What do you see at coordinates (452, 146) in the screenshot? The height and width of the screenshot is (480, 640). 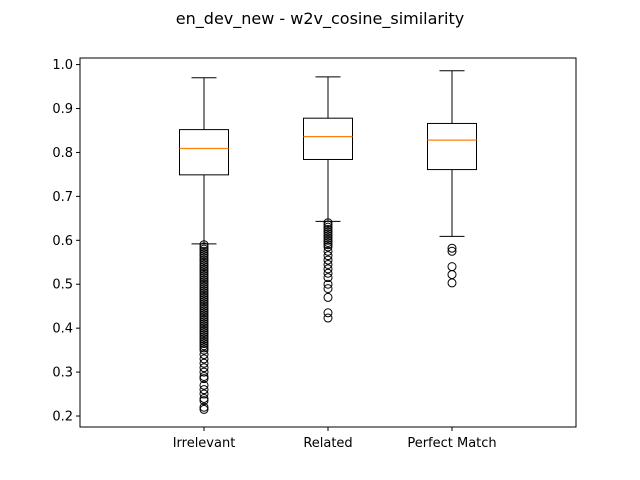 I see `series-2-box` at bounding box center [452, 146].